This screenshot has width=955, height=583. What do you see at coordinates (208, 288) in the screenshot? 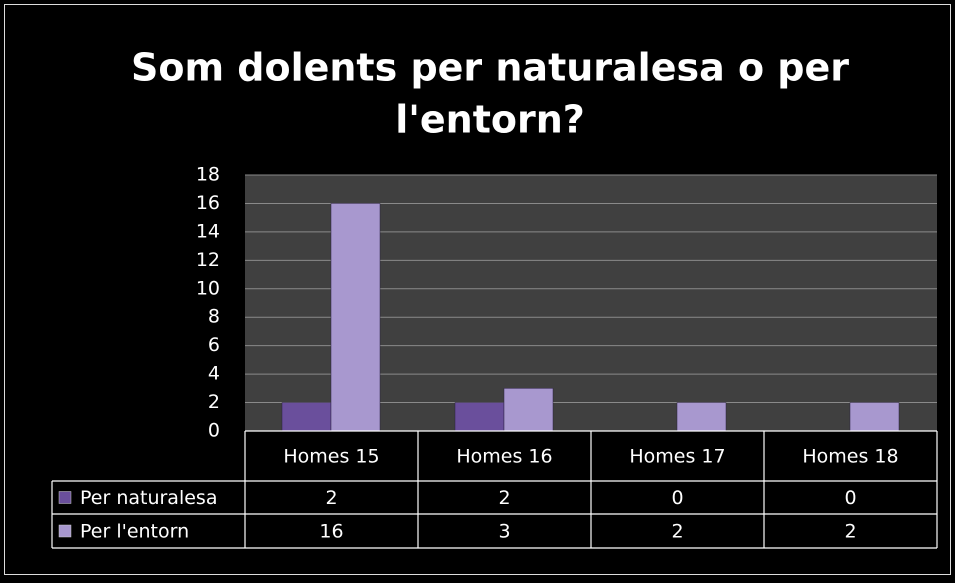
I see `y-tick-label: 10` at bounding box center [208, 288].